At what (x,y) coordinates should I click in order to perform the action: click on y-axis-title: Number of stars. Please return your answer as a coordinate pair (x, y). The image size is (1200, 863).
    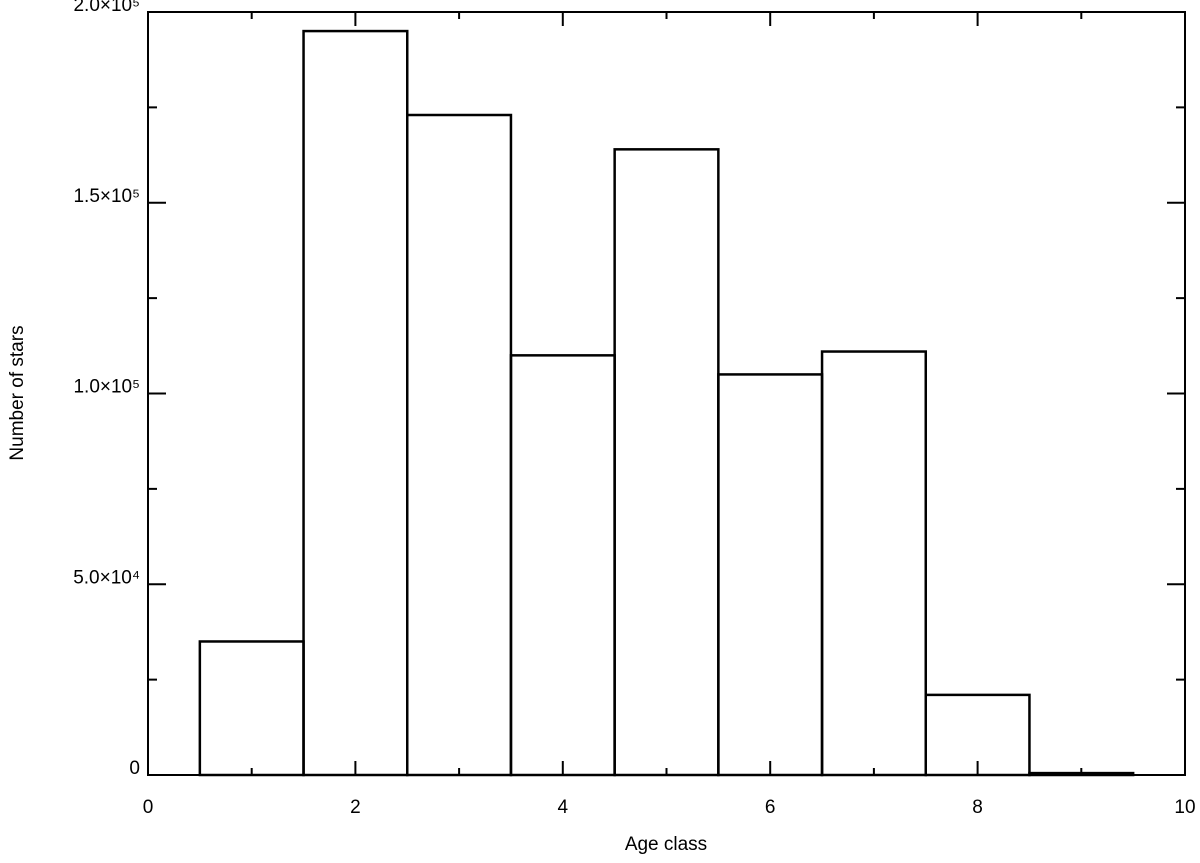
    Looking at the image, I should click on (17, 392).